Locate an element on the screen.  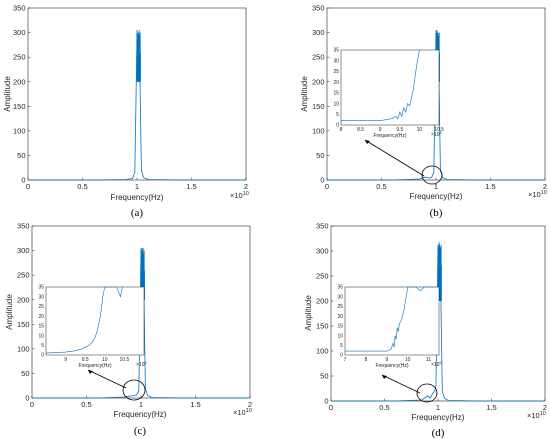
panel-label: (b) is located at coordinates (436, 213).